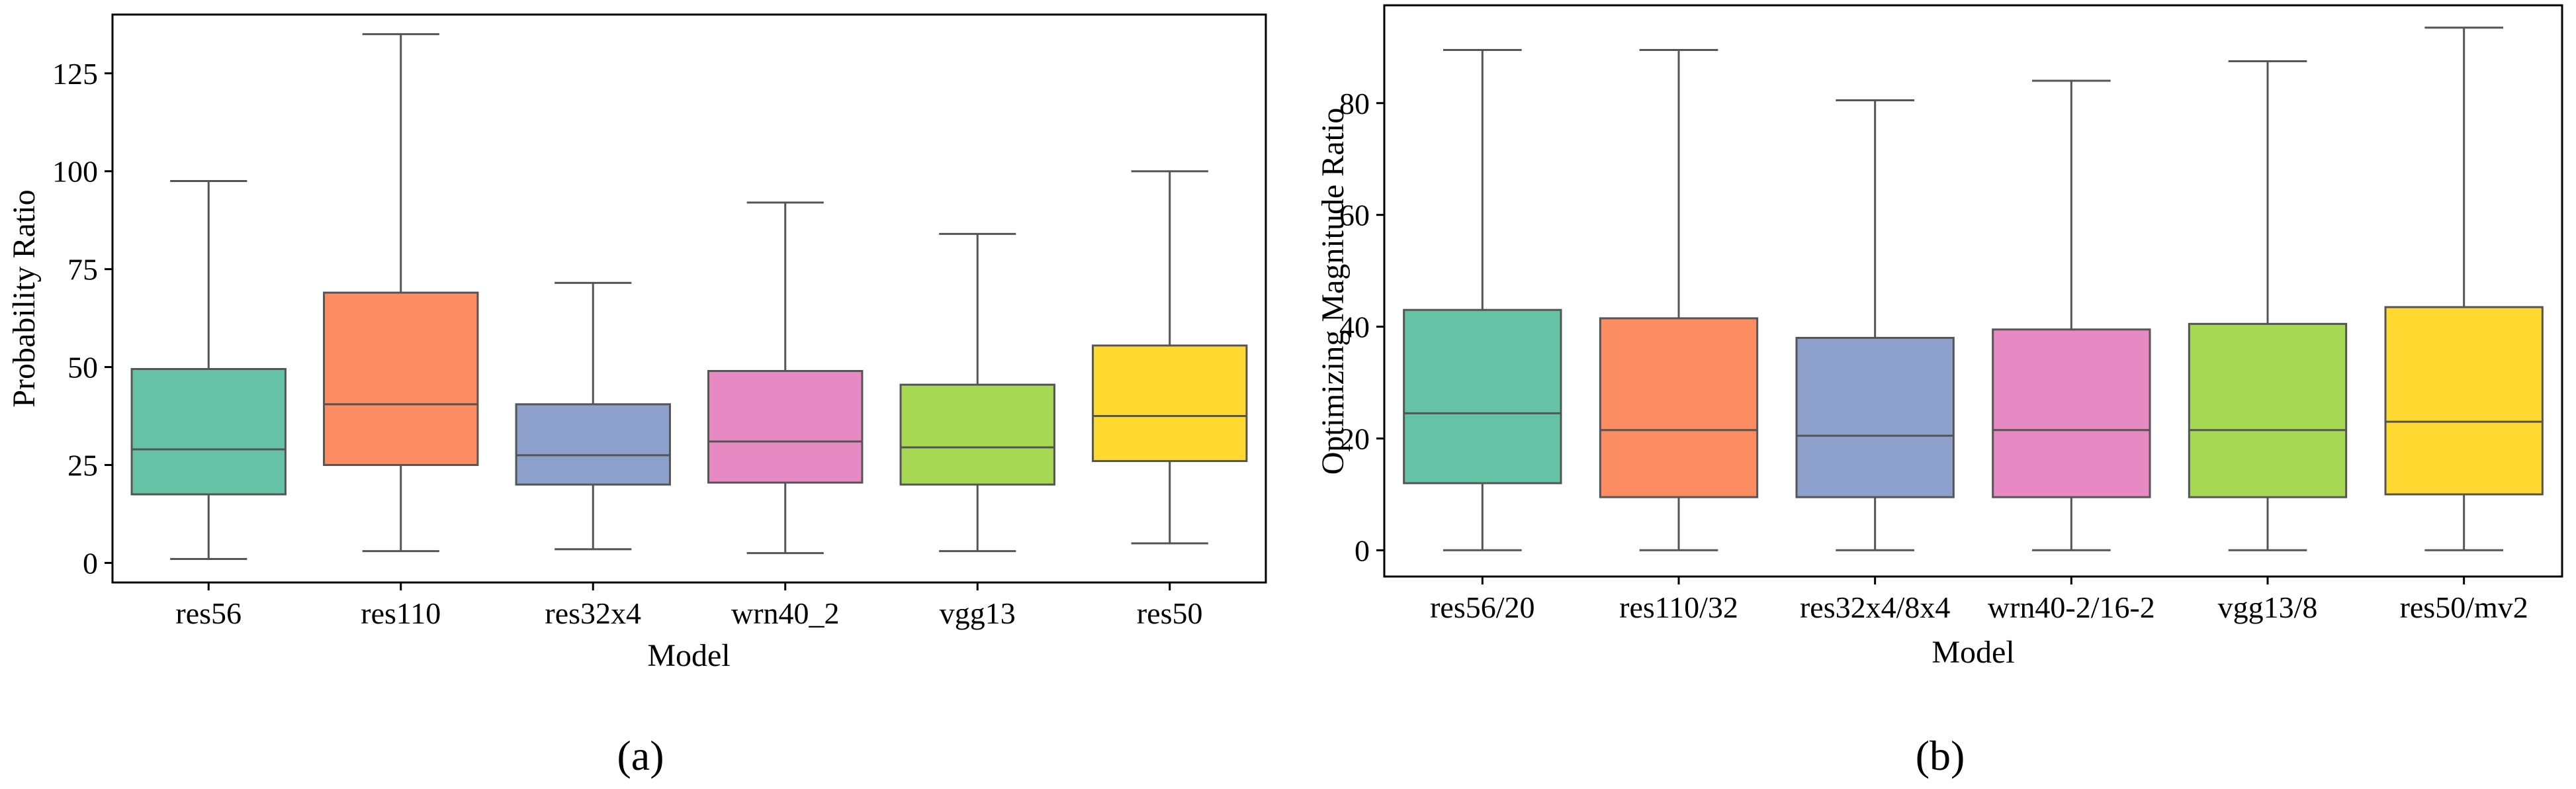 This screenshot has height=789, width=2576. What do you see at coordinates (785, 613) in the screenshot?
I see `x-tick-label: wrn40_2` at bounding box center [785, 613].